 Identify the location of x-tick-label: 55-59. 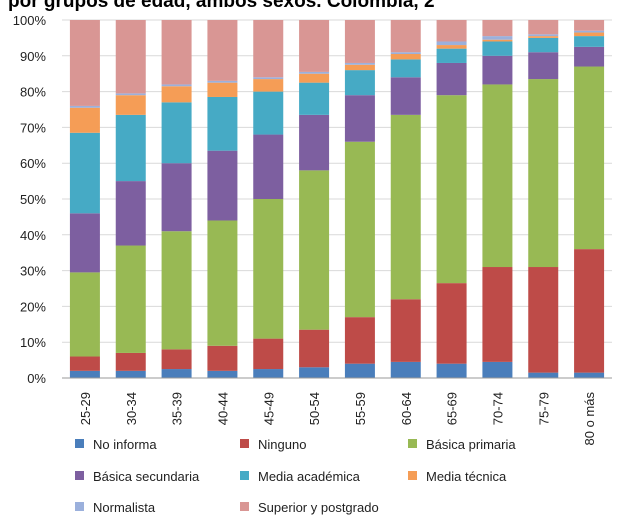
(360, 408).